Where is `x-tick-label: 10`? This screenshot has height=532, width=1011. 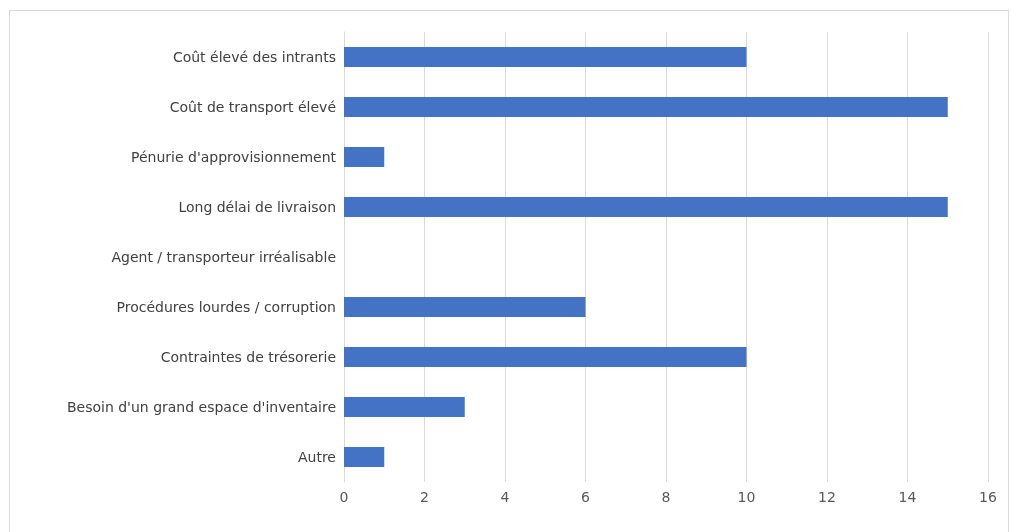
x-tick-label: 10 is located at coordinates (746, 497).